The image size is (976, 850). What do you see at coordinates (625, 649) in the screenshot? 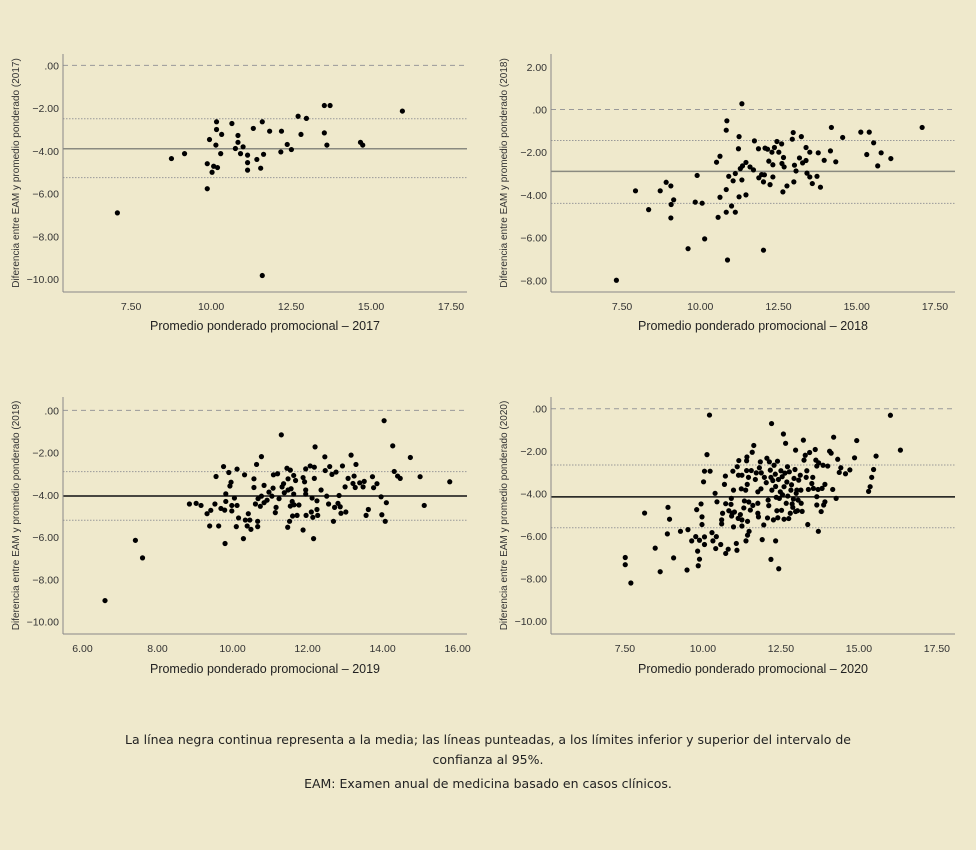
I see `x-tick-label: 7.50` at bounding box center [625, 649].